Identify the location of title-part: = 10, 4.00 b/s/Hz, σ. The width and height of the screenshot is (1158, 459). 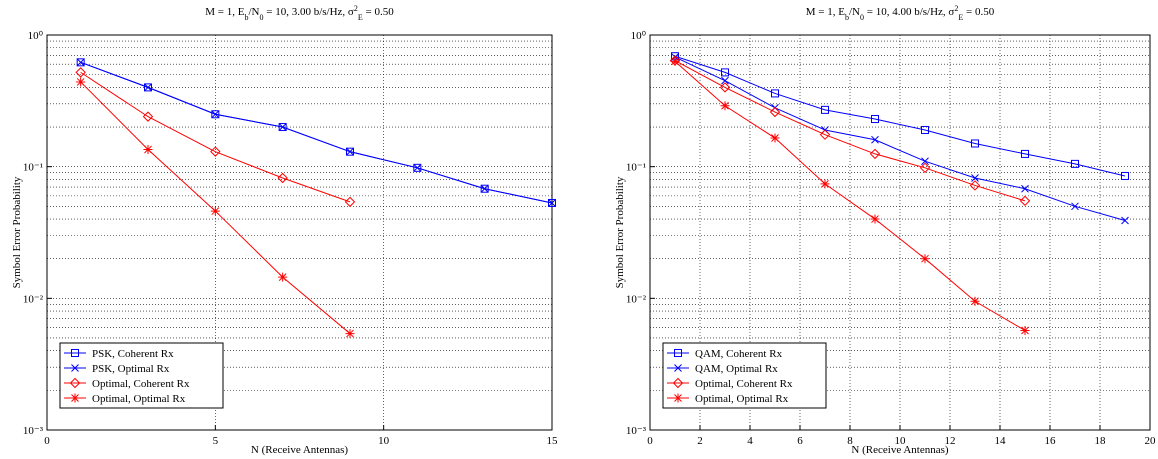
(909, 12).